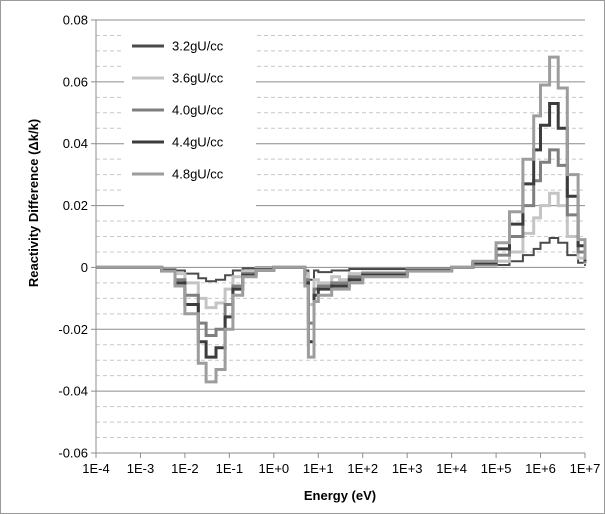 The height and width of the screenshot is (514, 605). What do you see at coordinates (140, 468) in the screenshot?
I see `x-tick-label: 1E-3` at bounding box center [140, 468].